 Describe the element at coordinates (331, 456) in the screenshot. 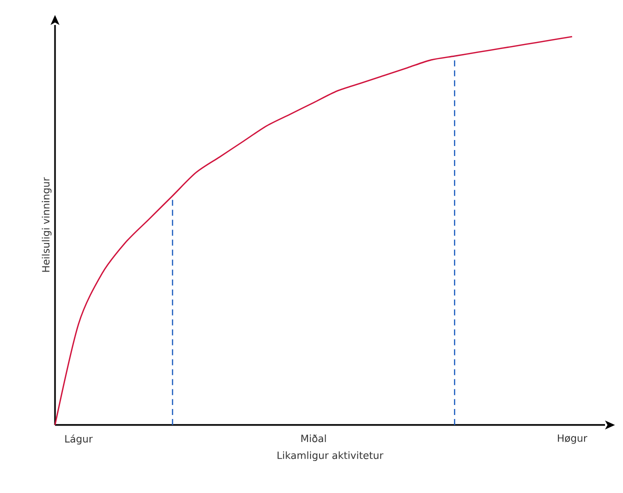

I see `x-axis-title: Likamligur aktivitetur` at that location.